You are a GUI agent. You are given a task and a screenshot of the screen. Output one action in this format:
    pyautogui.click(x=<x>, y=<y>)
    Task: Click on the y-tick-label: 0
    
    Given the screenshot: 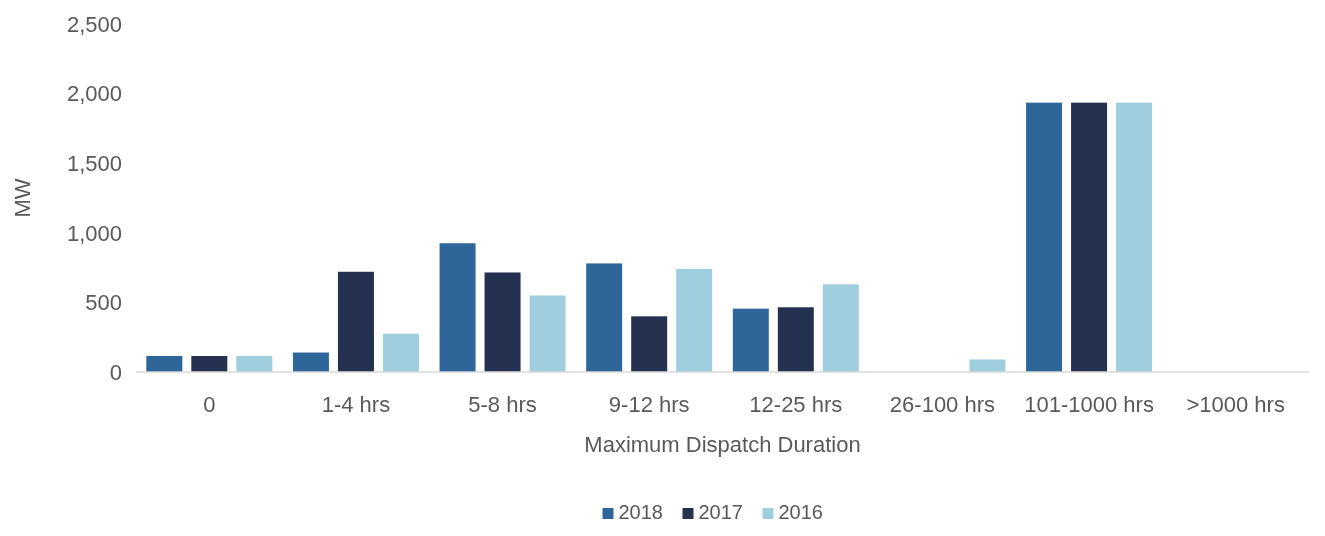 What is the action you would take?
    pyautogui.click(x=115, y=372)
    